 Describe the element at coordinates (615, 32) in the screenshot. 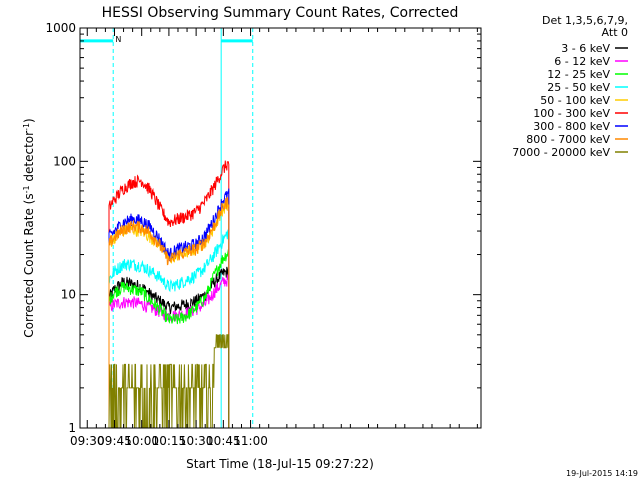

I see `legend-header-1: Att 0` at that location.